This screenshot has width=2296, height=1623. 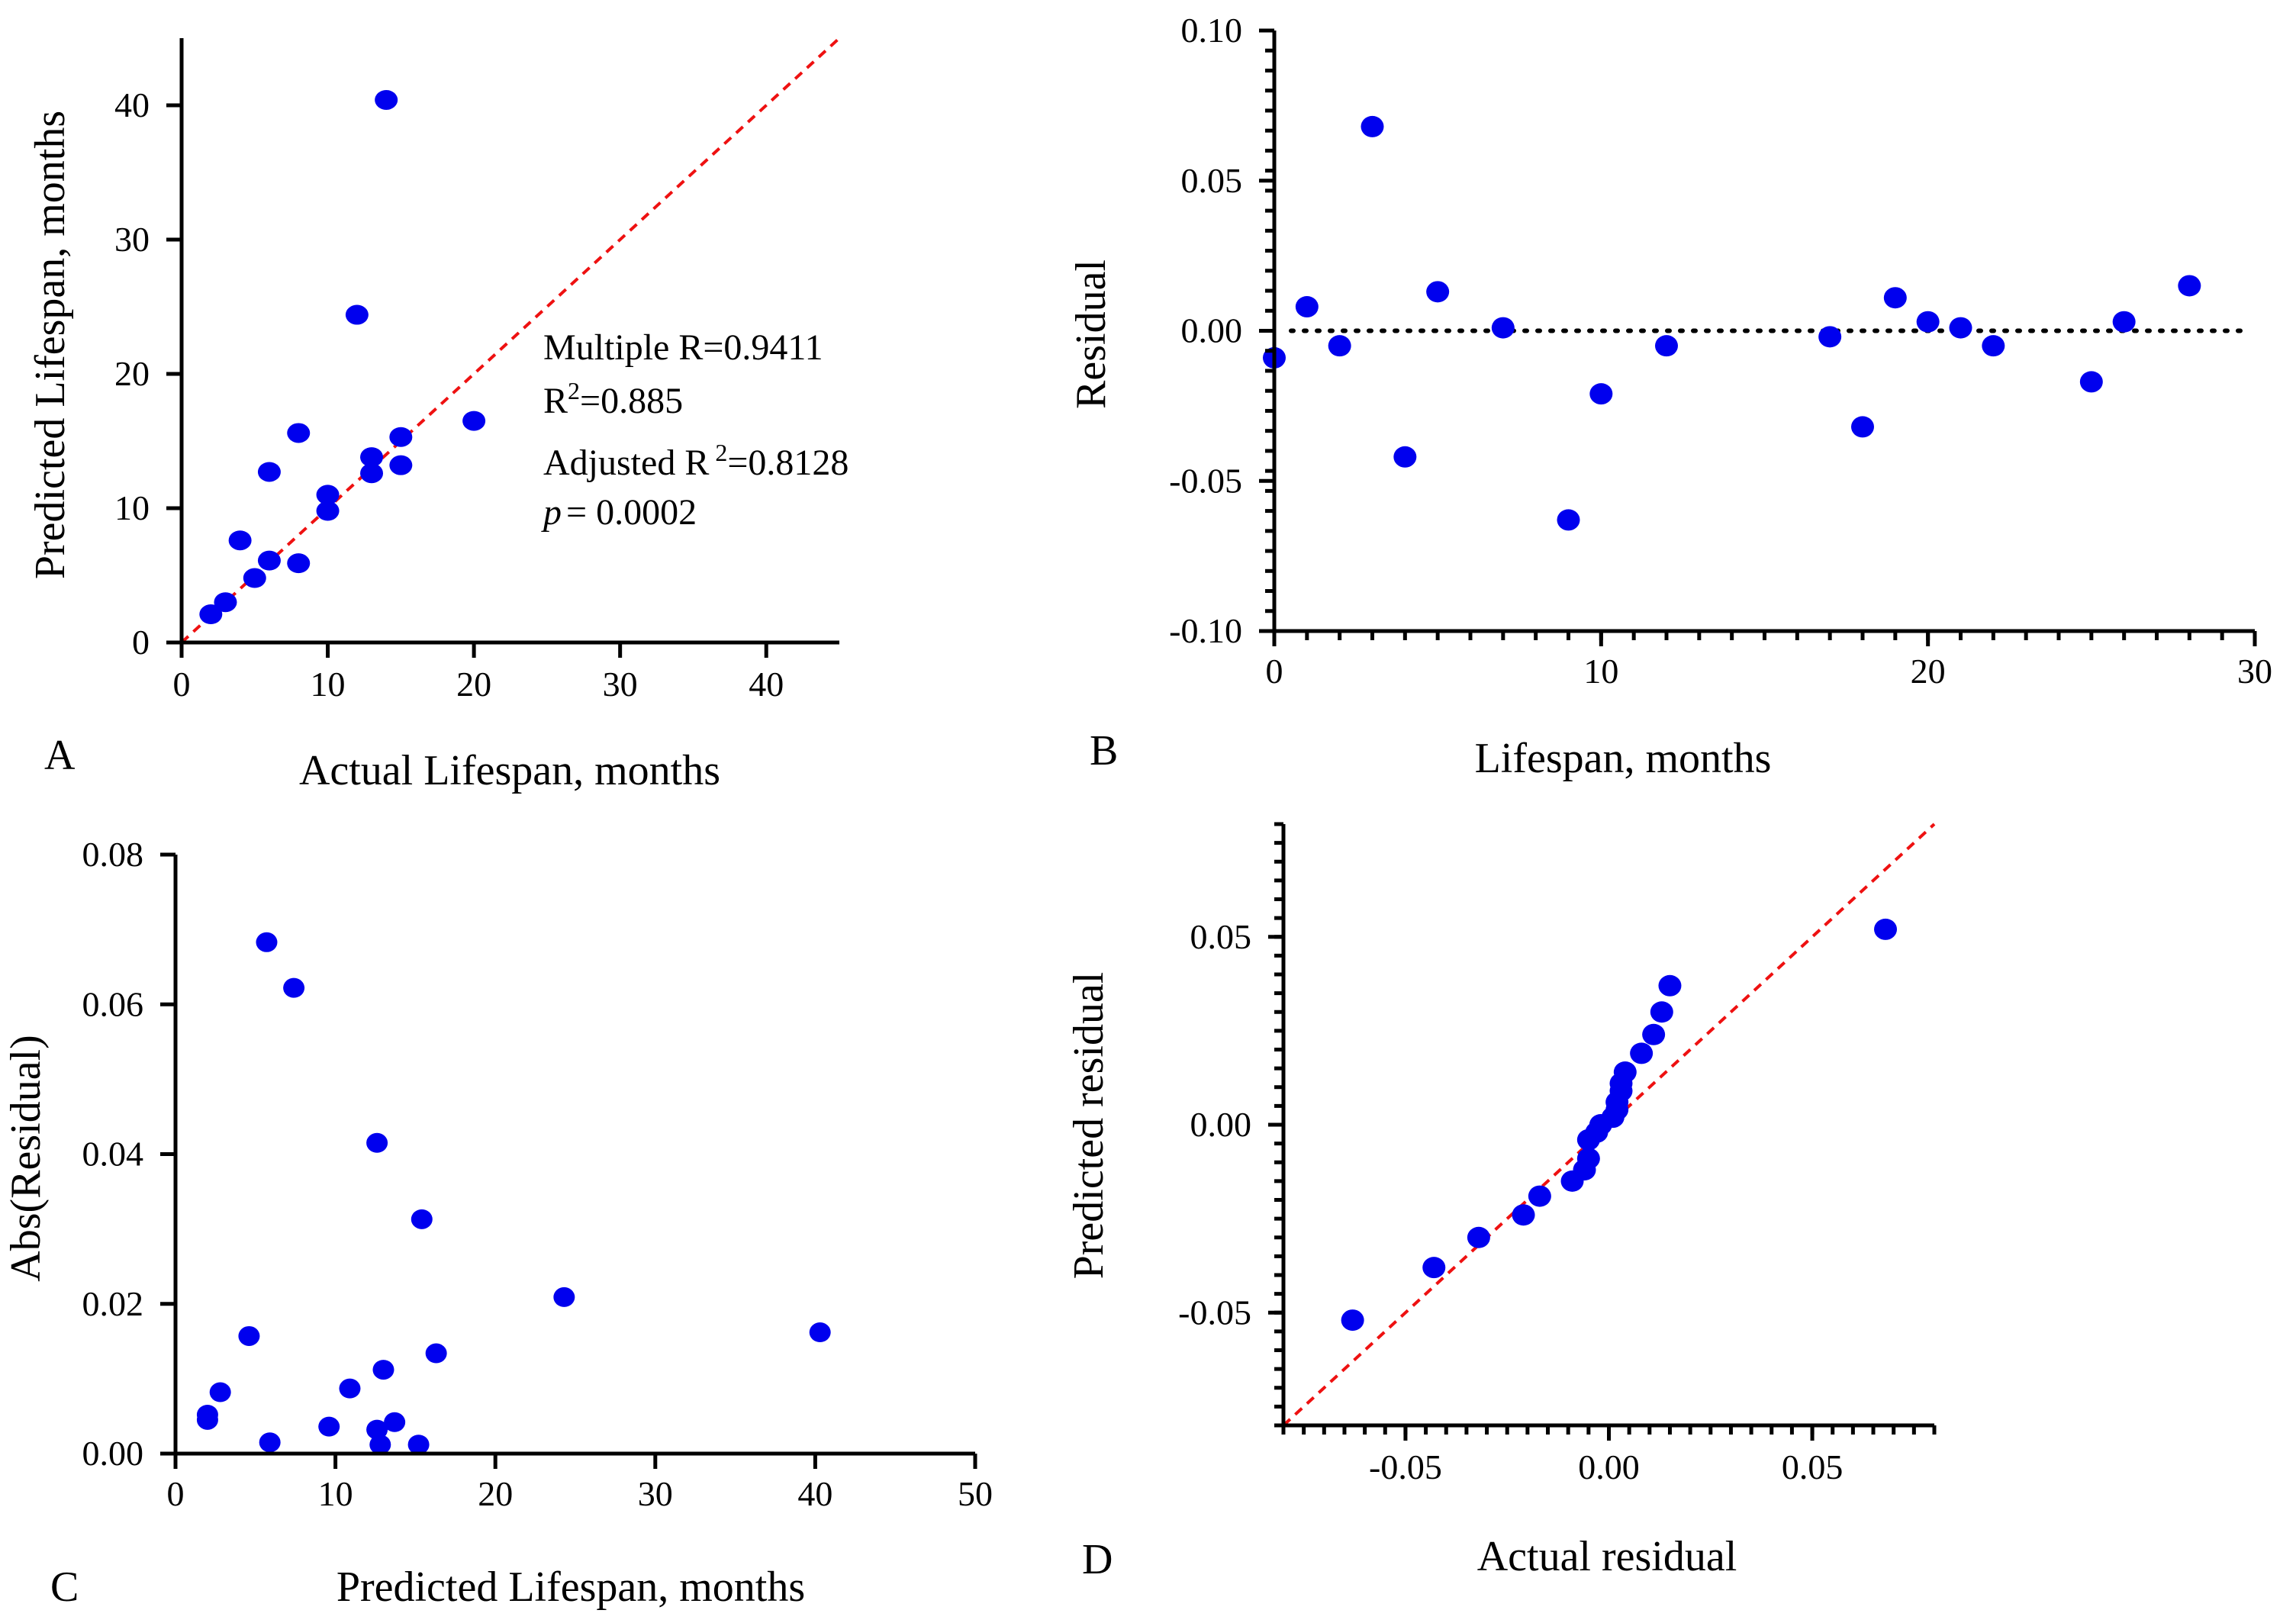 I want to click on panel-d-x-tick-label: 0.00, so click(x=1609, y=1466).